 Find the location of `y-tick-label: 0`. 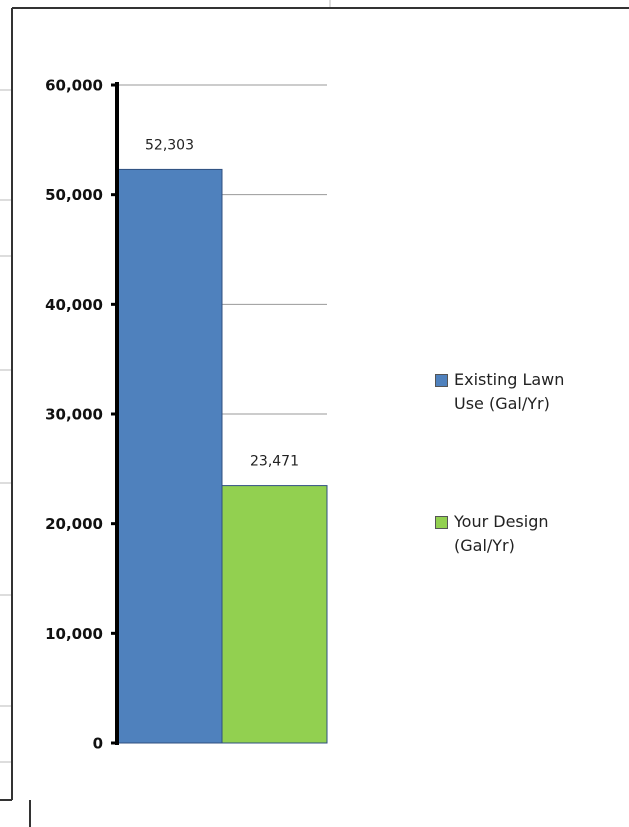

y-tick-label: 0 is located at coordinates (98, 744).